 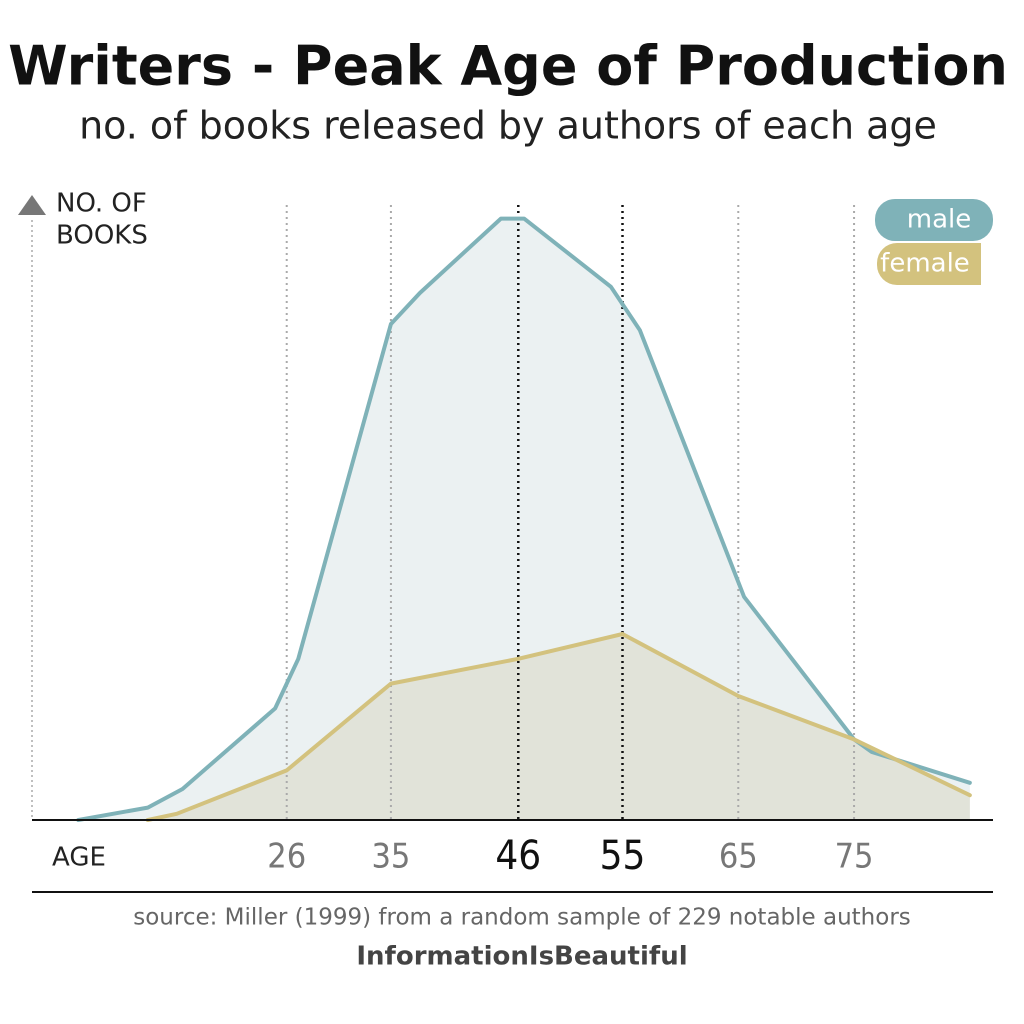 I want to click on legend-item: male, so click(x=934, y=220).